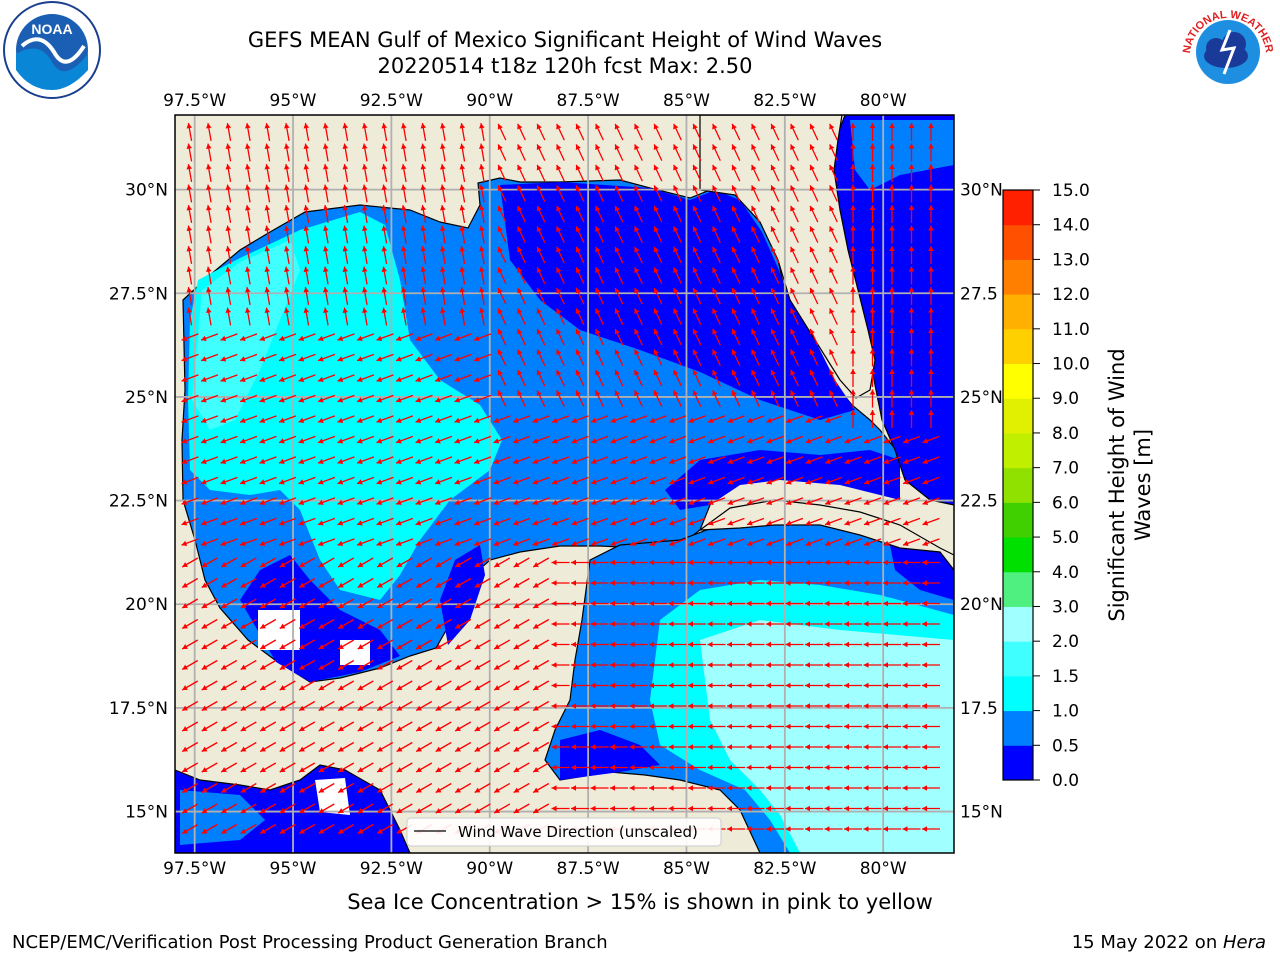  I want to click on atlantic-mid, so click(902, 155).